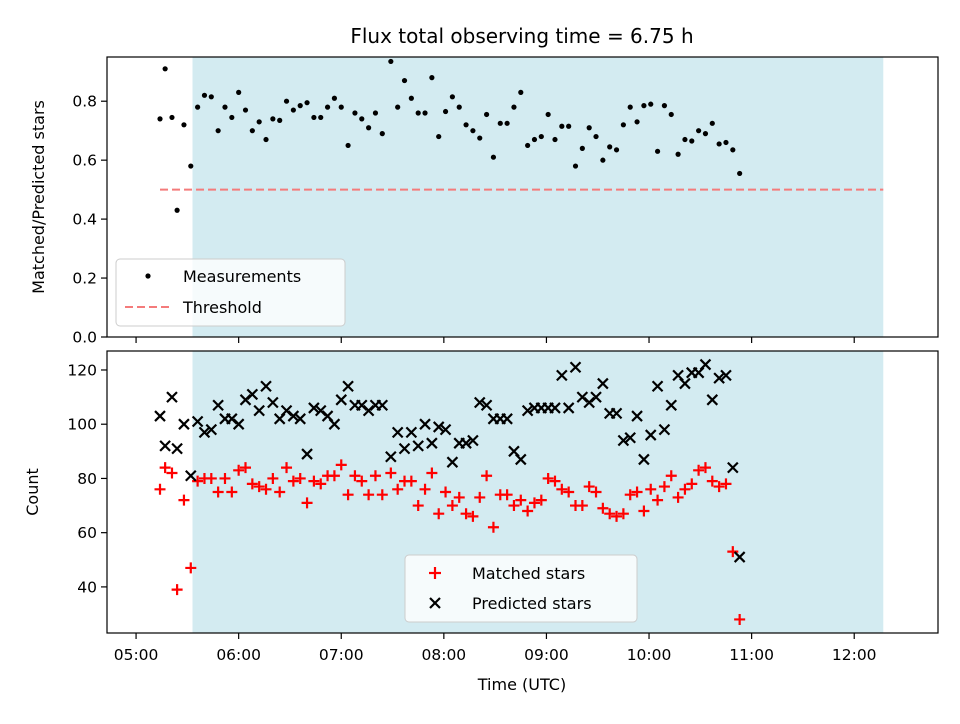 The image size is (960, 724). What do you see at coordinates (222, 307) in the screenshot?
I see `legend-threshold-label: Threshold` at bounding box center [222, 307].